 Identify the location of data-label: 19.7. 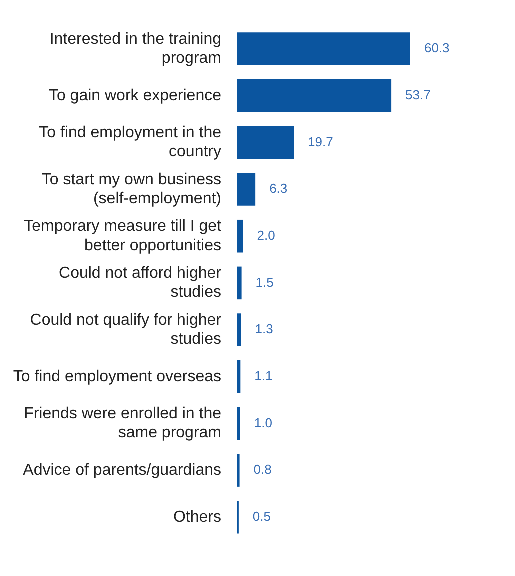
(321, 142).